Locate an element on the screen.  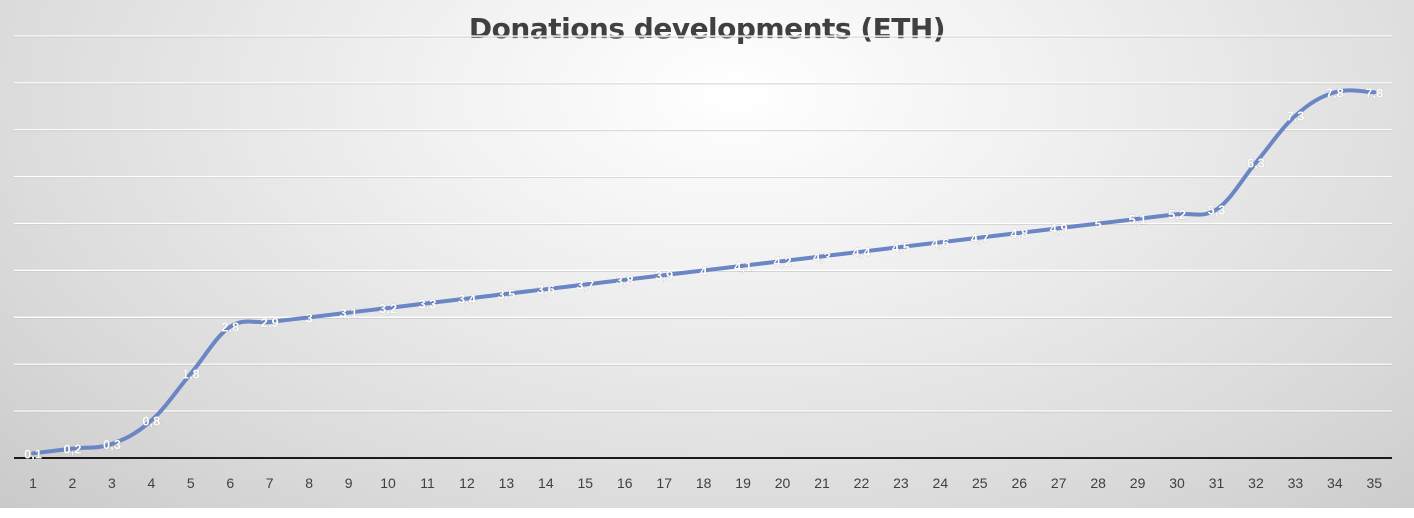
data-label: 1,8 is located at coordinates (191, 374).